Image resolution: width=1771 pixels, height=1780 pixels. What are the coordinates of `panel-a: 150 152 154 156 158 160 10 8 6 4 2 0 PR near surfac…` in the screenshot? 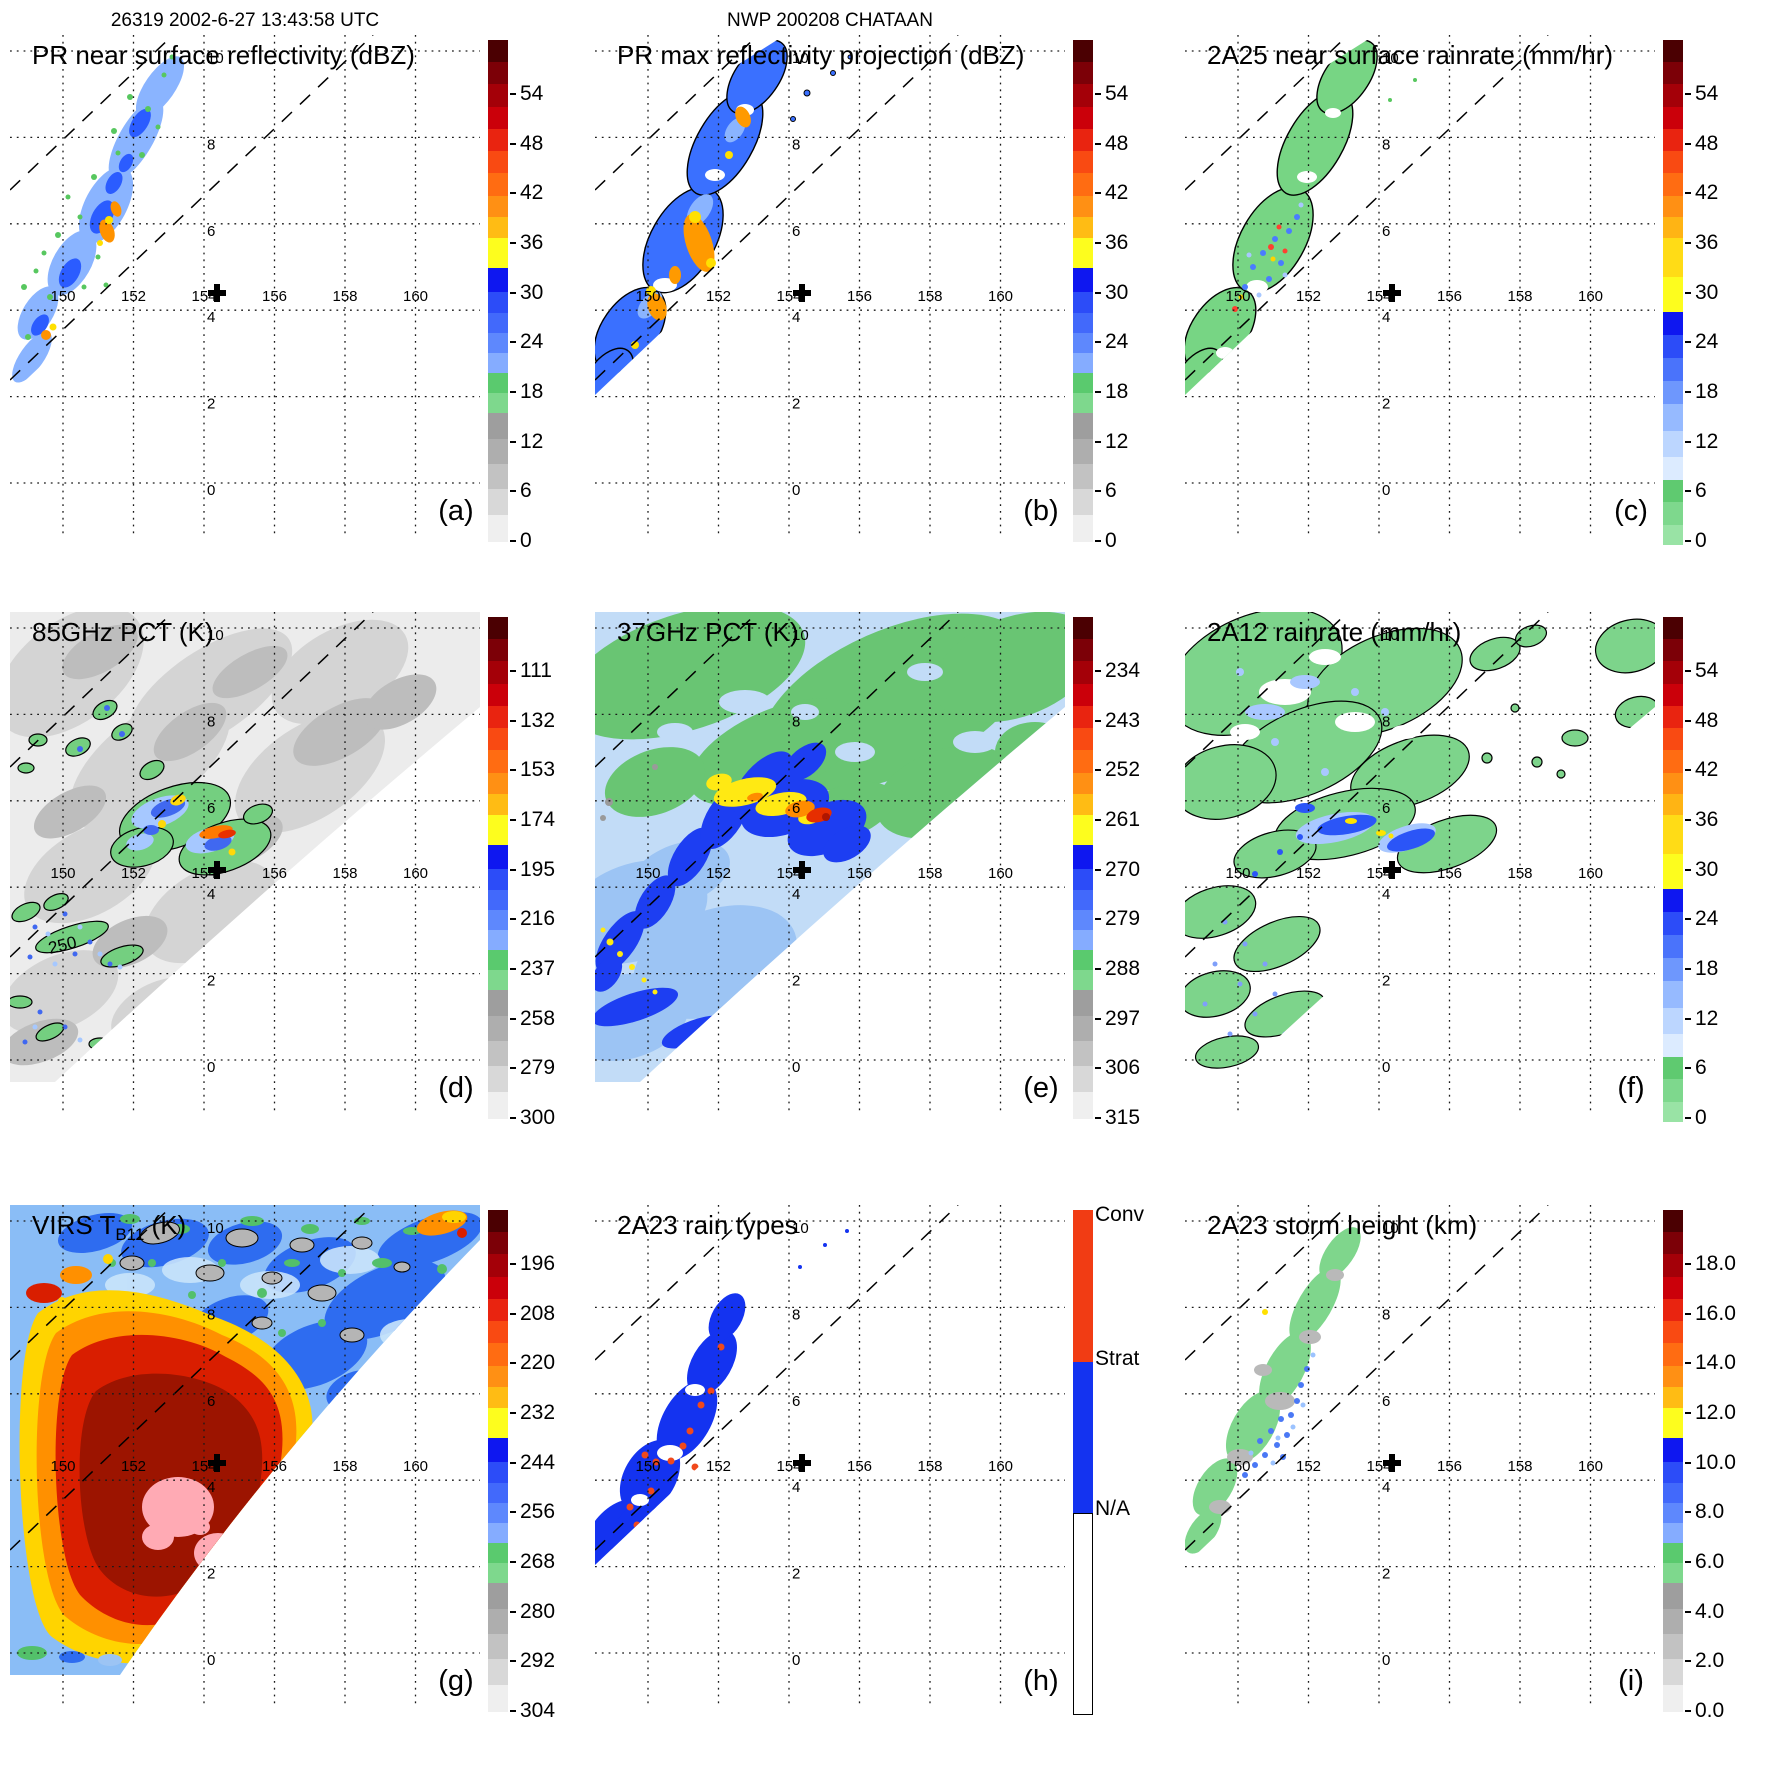 It's located at (300, 322).